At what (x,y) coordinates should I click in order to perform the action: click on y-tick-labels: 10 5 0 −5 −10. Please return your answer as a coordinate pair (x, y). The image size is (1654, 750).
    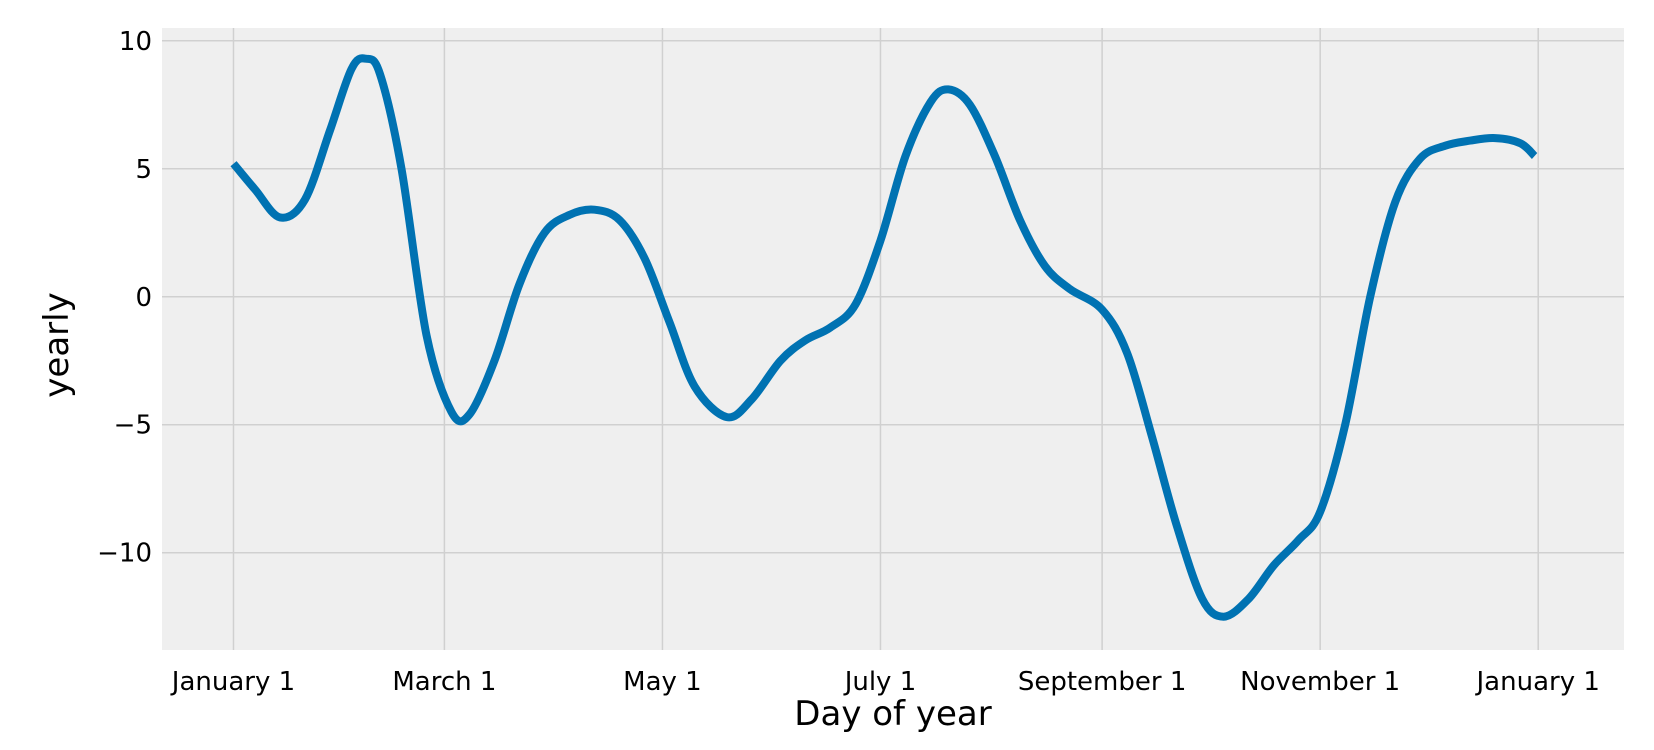
    Looking at the image, I should click on (124, 298).